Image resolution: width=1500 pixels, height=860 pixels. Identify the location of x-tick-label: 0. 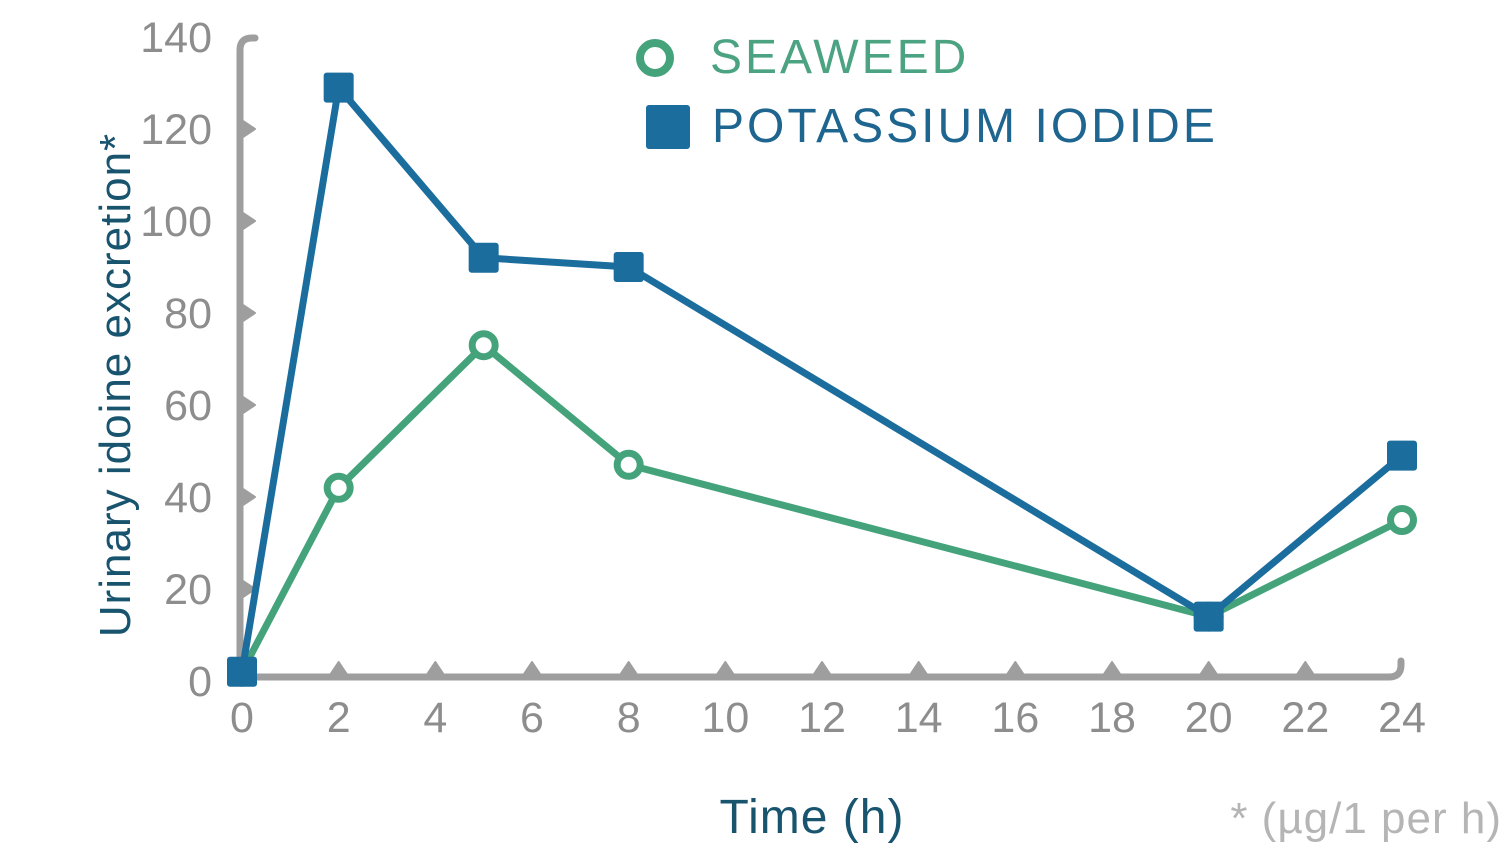
(242, 718).